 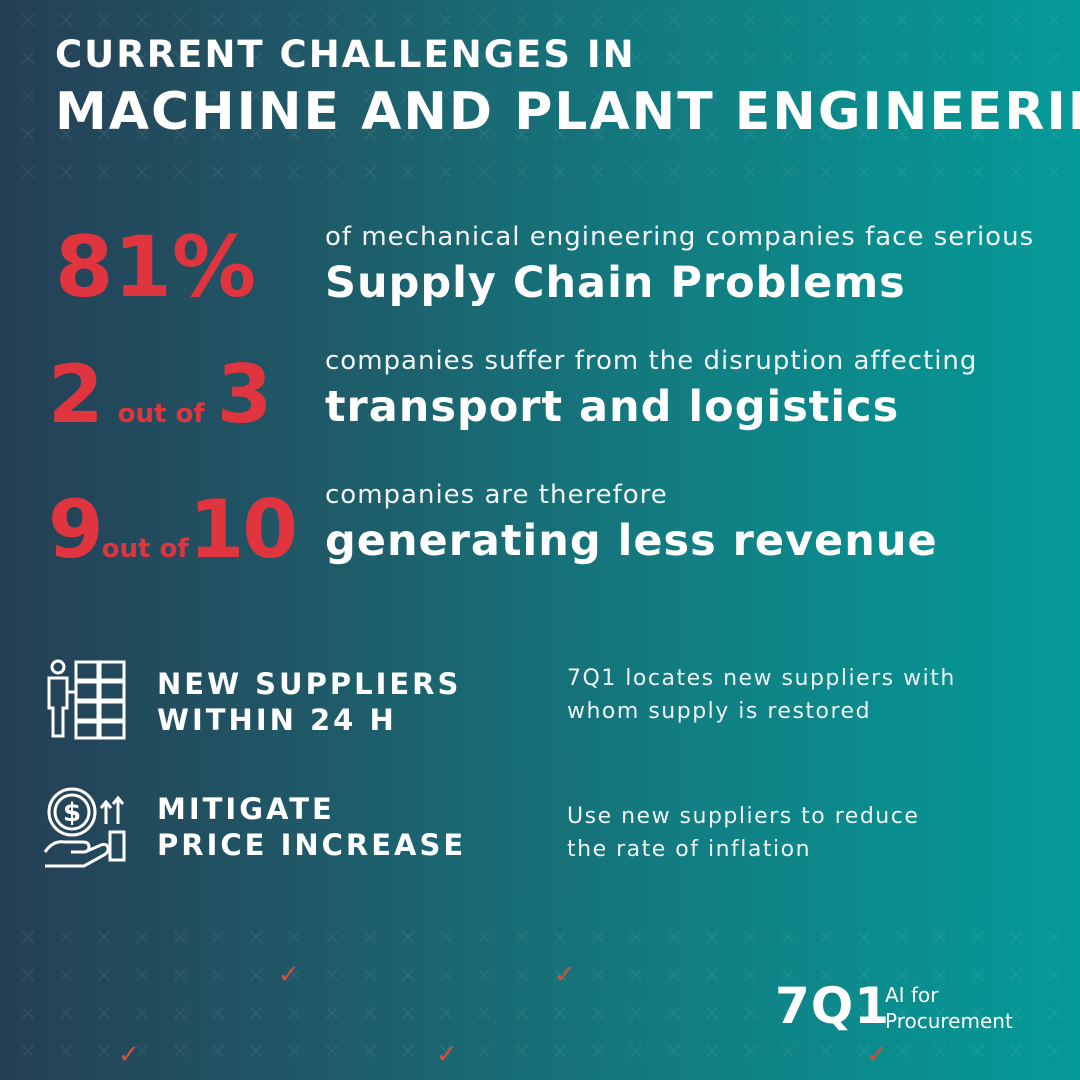 What do you see at coordinates (309, 684) in the screenshot?
I see `feature-1-title-line-1: NEW SUPPLIERS` at bounding box center [309, 684].